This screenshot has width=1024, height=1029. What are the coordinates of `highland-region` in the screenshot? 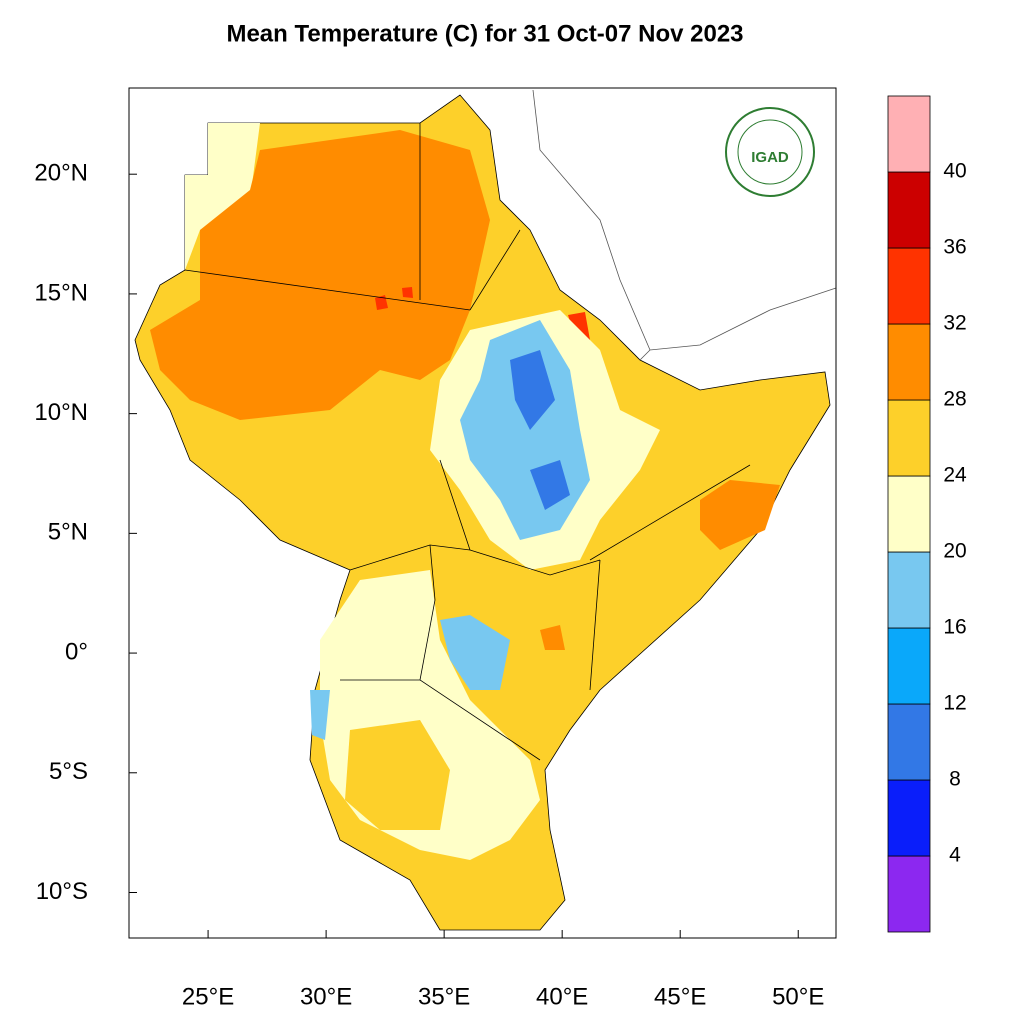 It's located at (410, 677).